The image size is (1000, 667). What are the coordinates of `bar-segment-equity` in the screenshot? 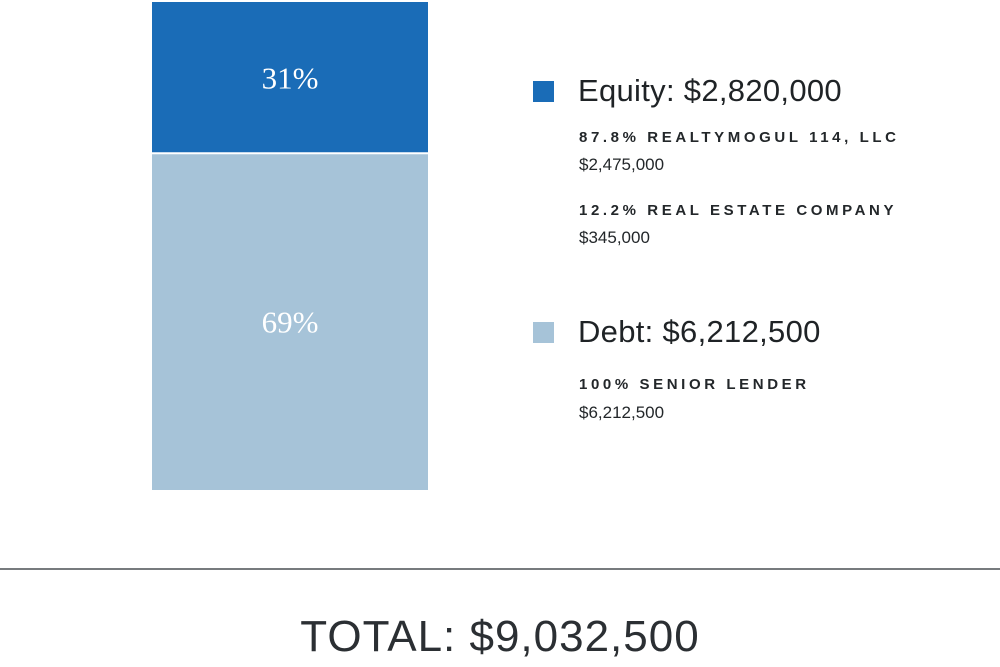 It's located at (290, 78).